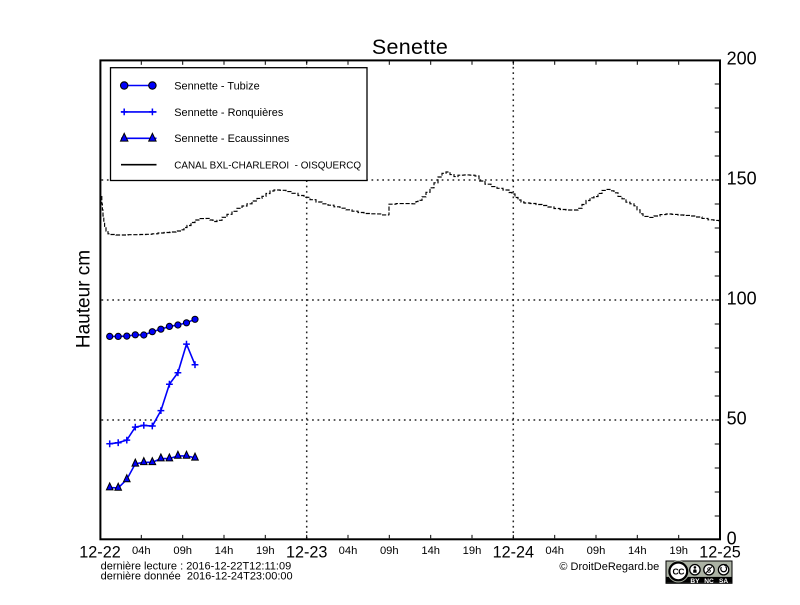 The height and width of the screenshot is (605, 800). What do you see at coordinates (723, 581) in the screenshot?
I see `svg-text: SA` at bounding box center [723, 581].